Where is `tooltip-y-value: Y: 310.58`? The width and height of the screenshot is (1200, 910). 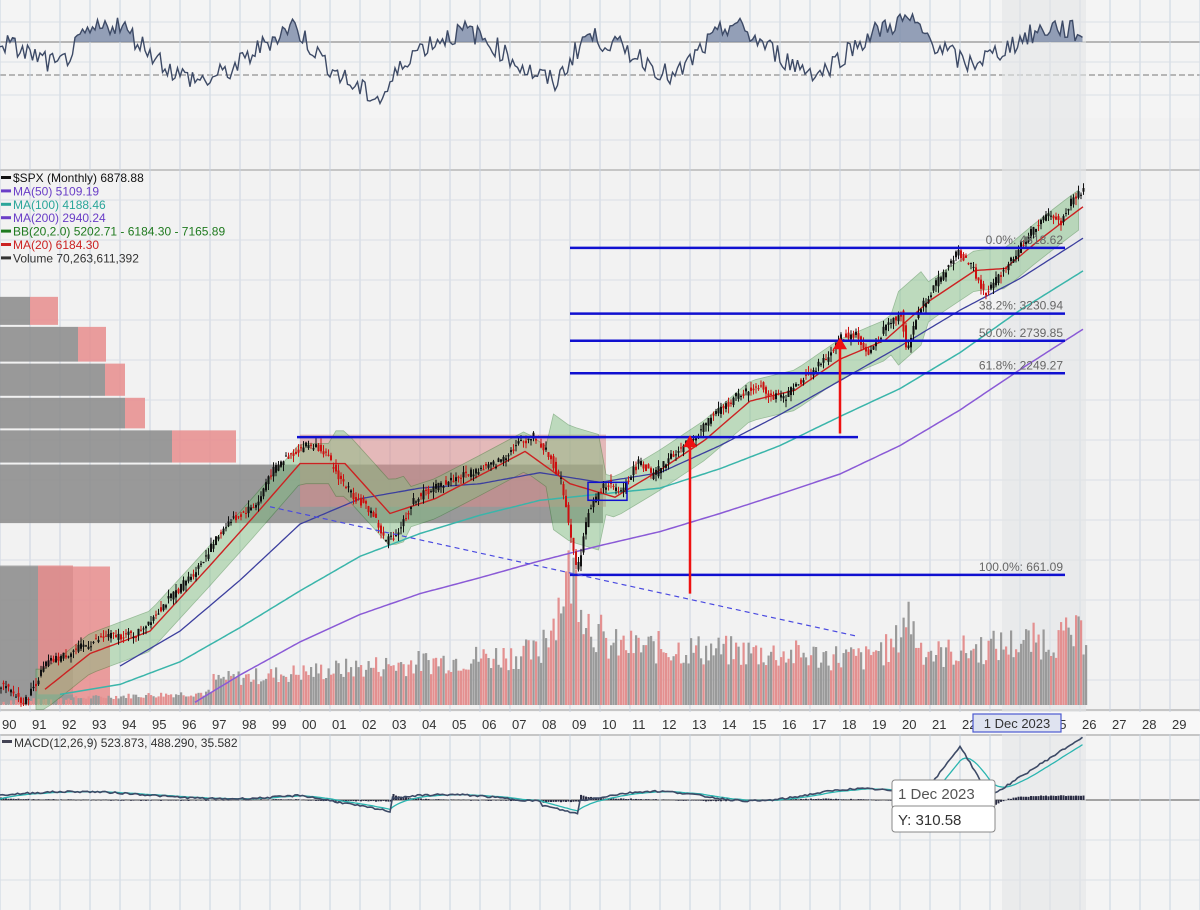 tooltip-y-value: Y: 310.58 is located at coordinates (929, 820).